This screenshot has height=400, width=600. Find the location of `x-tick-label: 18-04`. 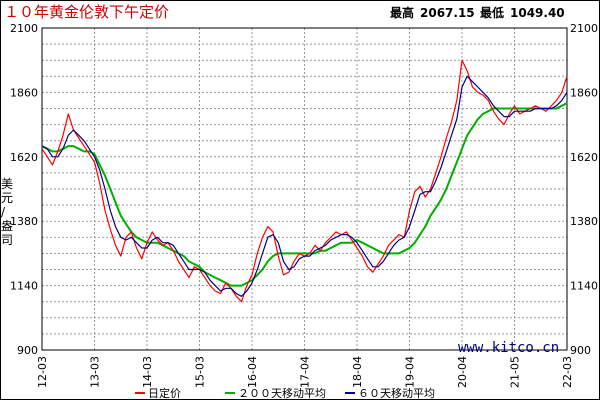

x-tick-label: 18-04 is located at coordinates (357, 372).